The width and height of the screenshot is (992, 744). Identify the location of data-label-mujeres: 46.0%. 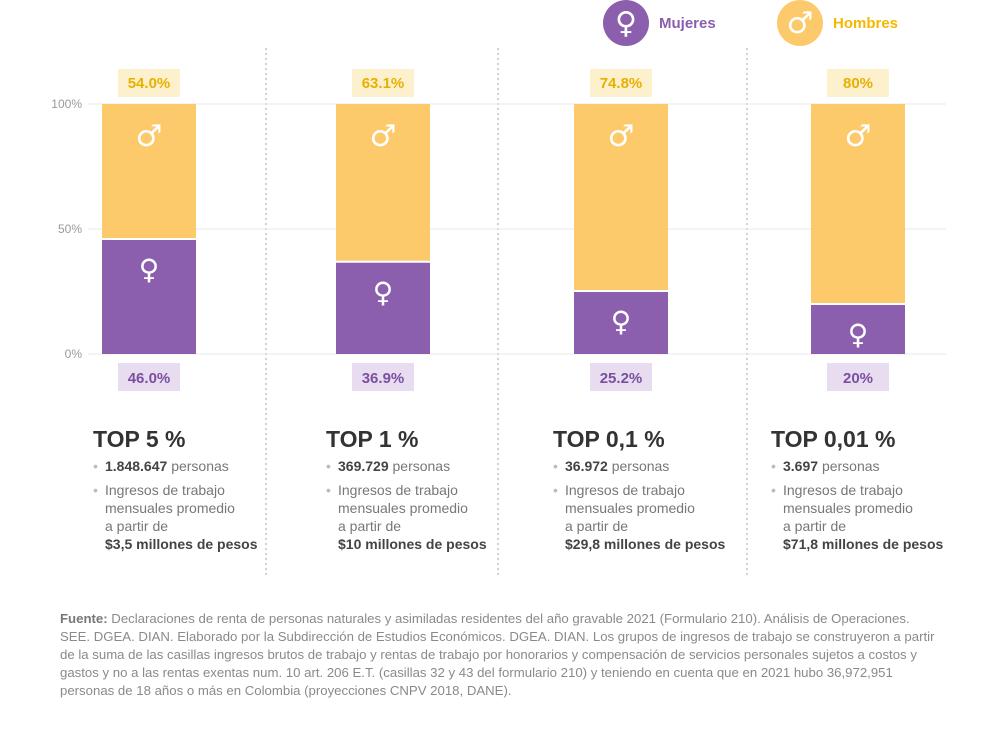
(149, 378).